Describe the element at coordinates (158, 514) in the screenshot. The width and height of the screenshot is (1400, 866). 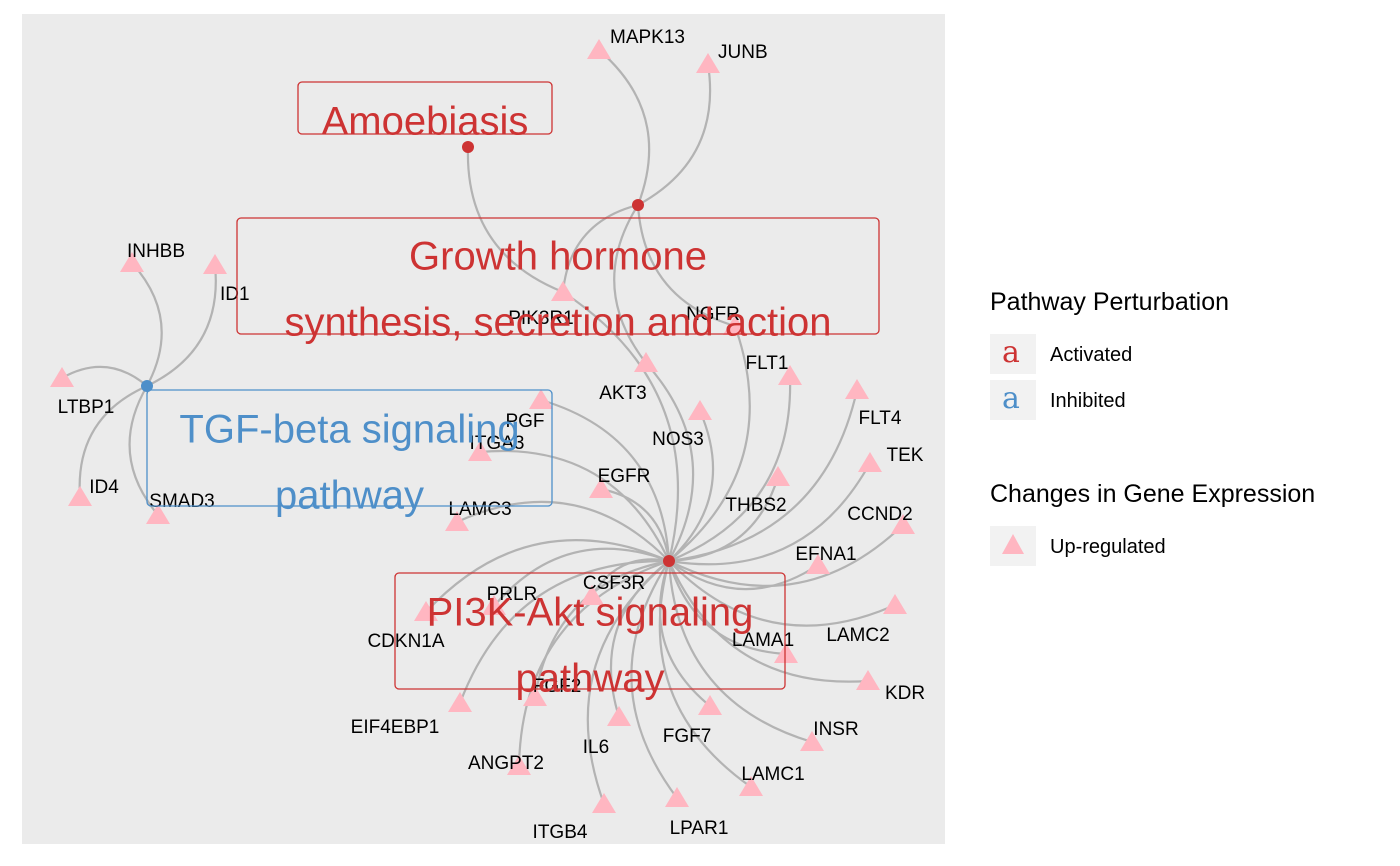
I see `gene-node-smad3` at that location.